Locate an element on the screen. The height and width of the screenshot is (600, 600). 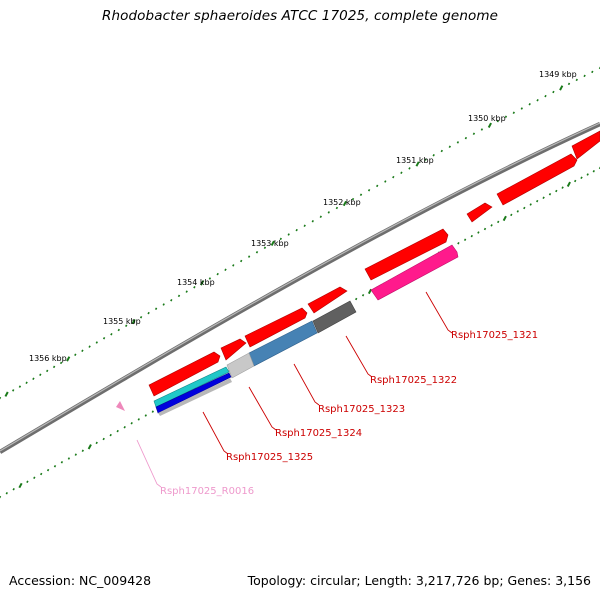
reverse-strand-genes is located at coordinates (306, 330).